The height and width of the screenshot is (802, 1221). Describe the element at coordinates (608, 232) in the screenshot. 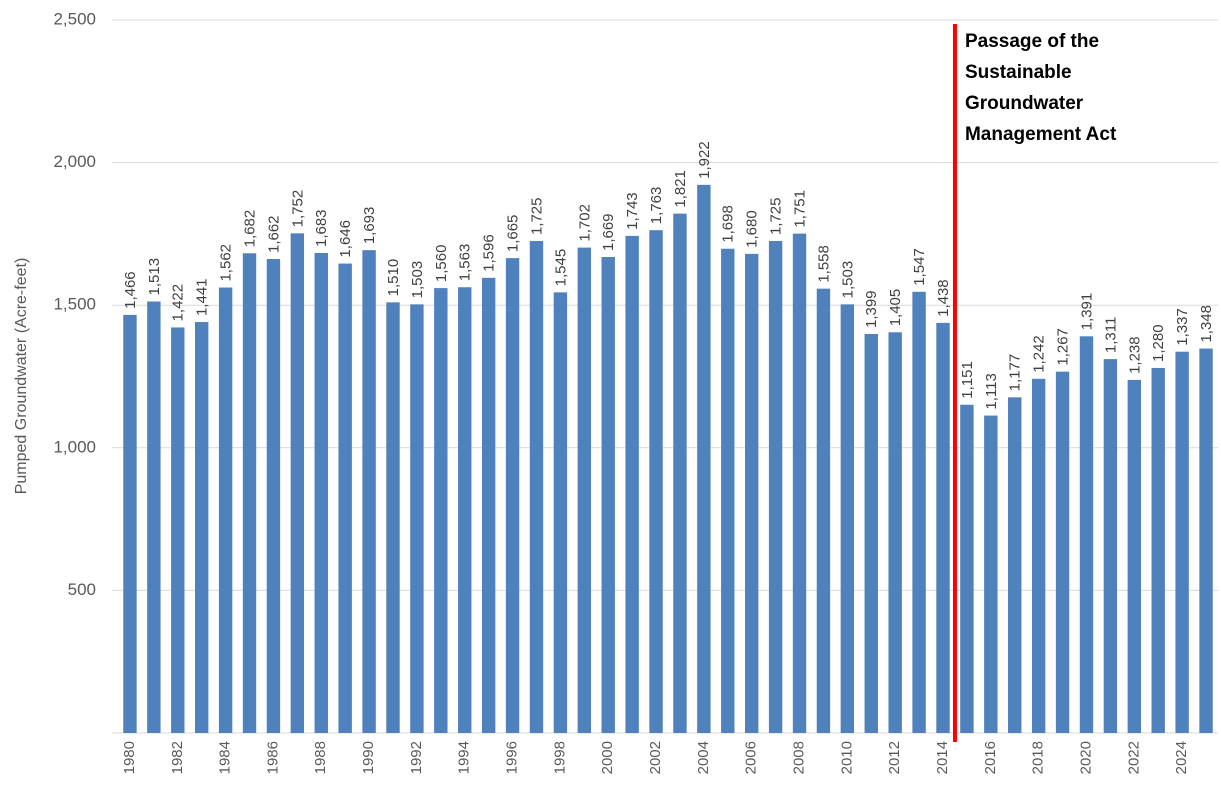

I see `value-label: 1,669` at that location.